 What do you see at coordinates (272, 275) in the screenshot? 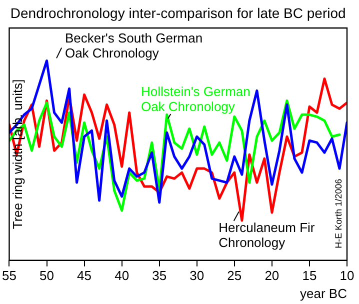
I see `x-tick-label: 20` at bounding box center [272, 275].